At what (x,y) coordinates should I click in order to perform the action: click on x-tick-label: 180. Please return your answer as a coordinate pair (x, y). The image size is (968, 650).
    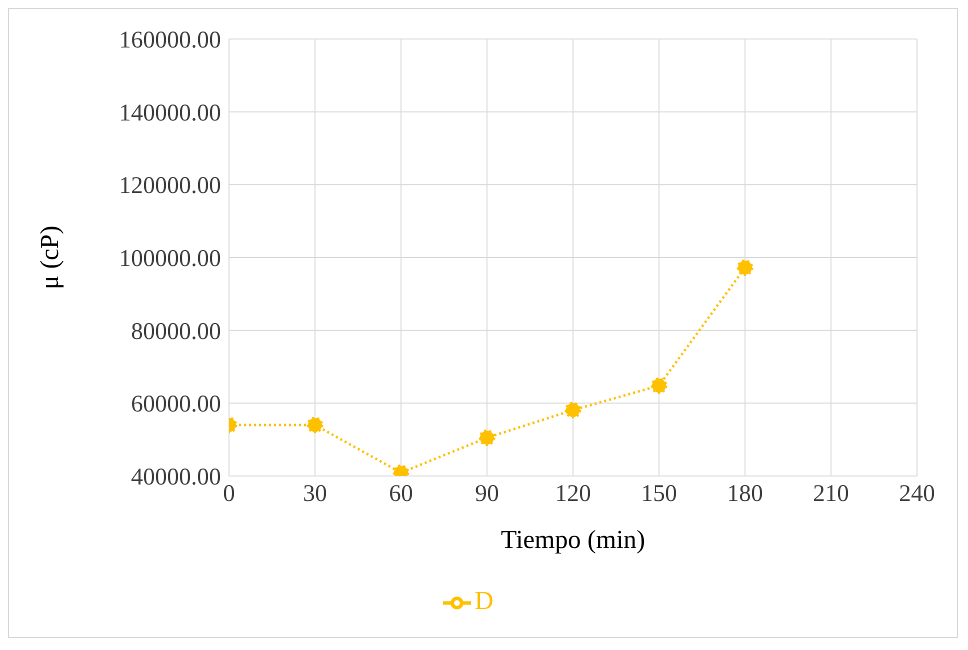
    Looking at the image, I should click on (745, 494).